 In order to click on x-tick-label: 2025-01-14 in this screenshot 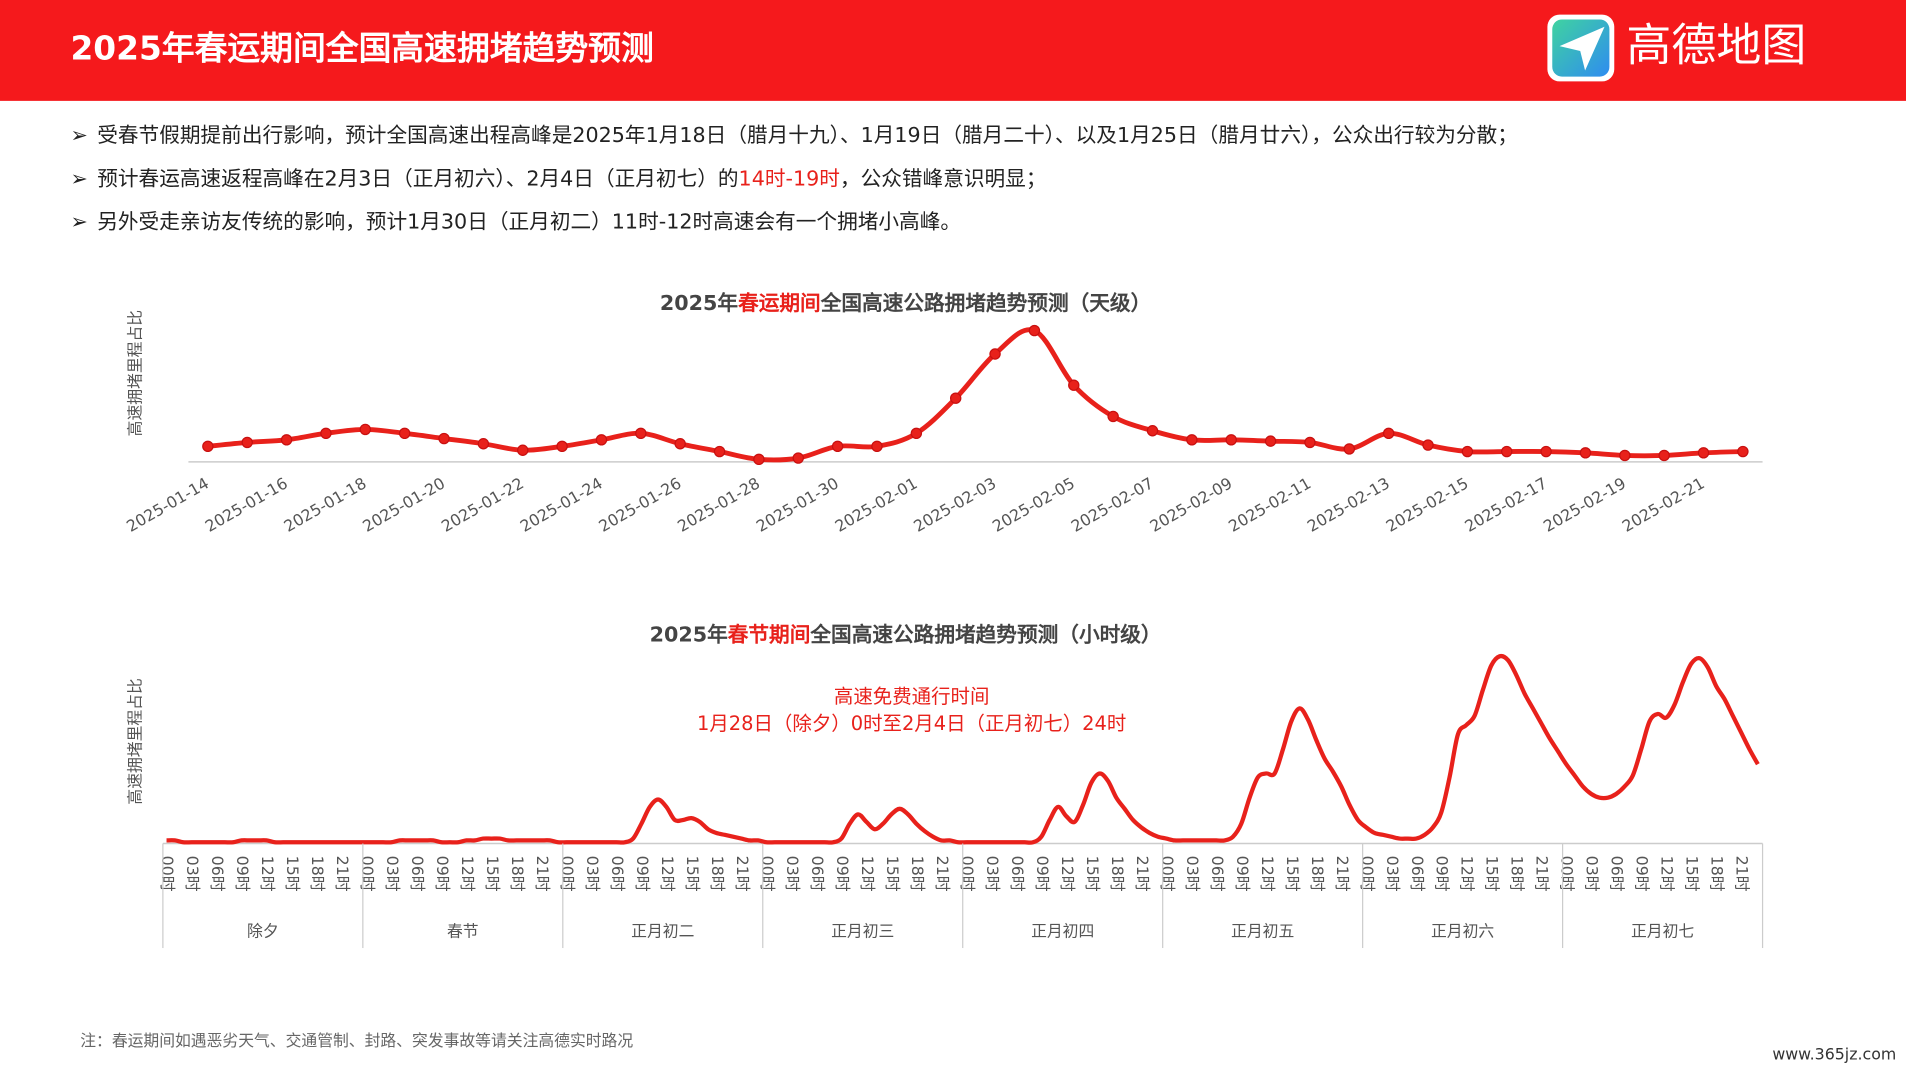, I will do `click(167, 504)`.